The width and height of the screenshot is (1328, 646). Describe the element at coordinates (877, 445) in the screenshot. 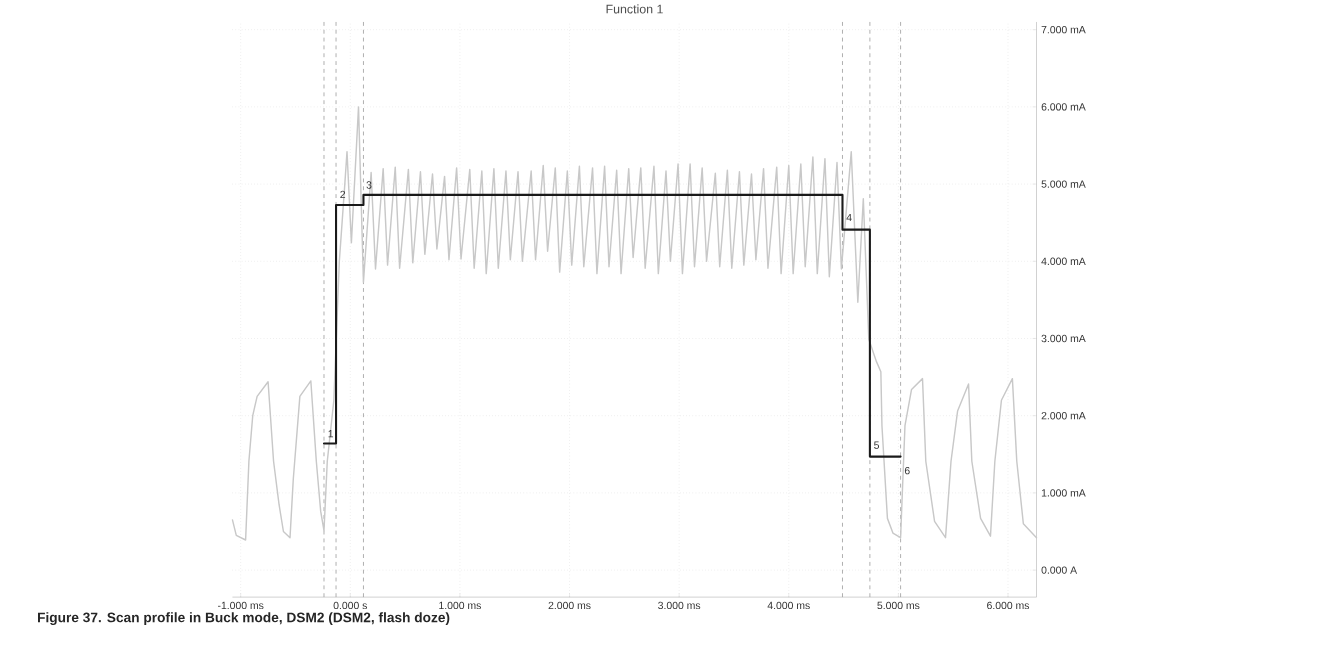

I see `annotation: 5` at that location.